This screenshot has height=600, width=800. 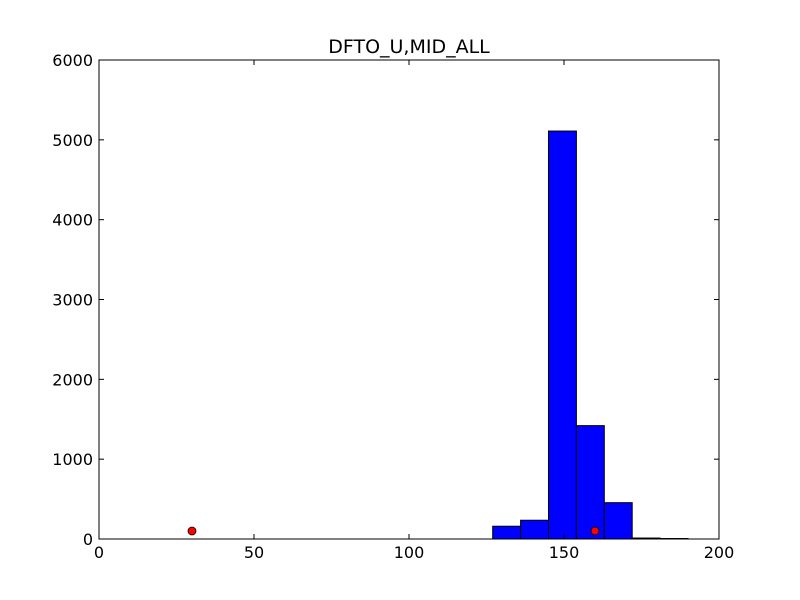 What do you see at coordinates (72, 220) in the screenshot?
I see `y-tick-label-4: 4000` at bounding box center [72, 220].